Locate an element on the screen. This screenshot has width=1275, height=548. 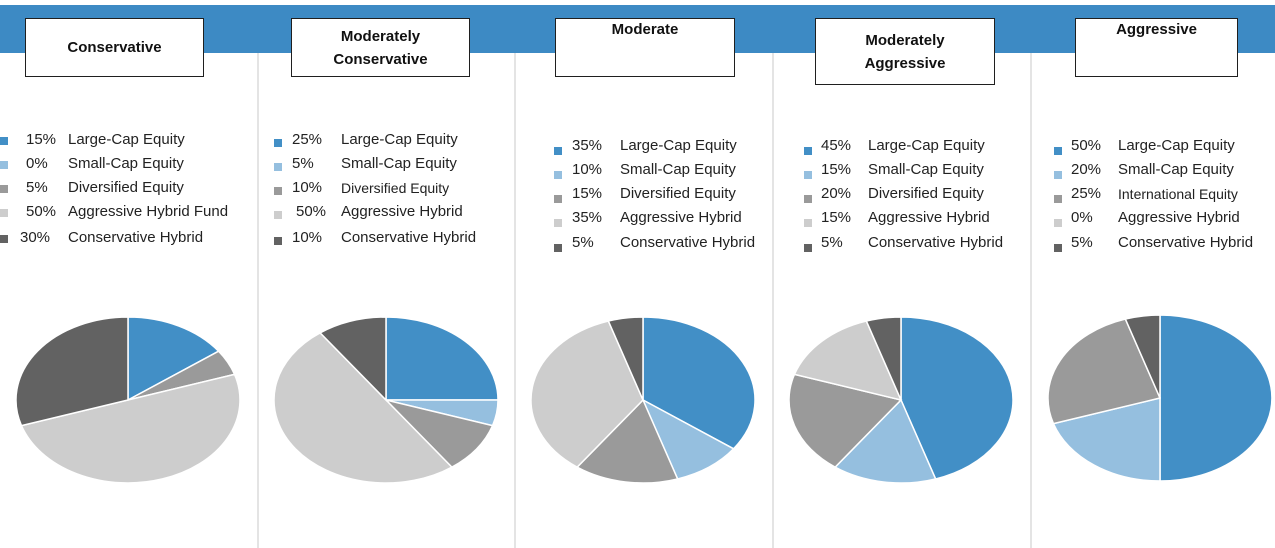
pie-slice-aggressive-hybrid-fund is located at coordinates (130, 428).